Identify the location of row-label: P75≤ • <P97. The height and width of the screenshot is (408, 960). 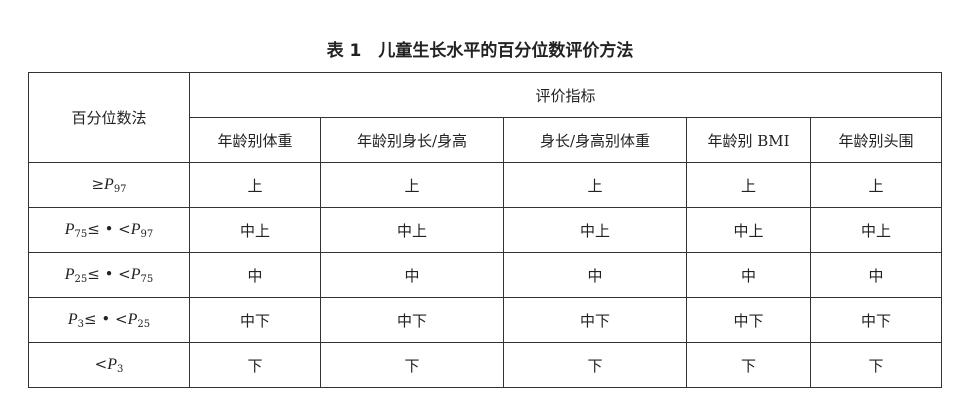
(109, 230).